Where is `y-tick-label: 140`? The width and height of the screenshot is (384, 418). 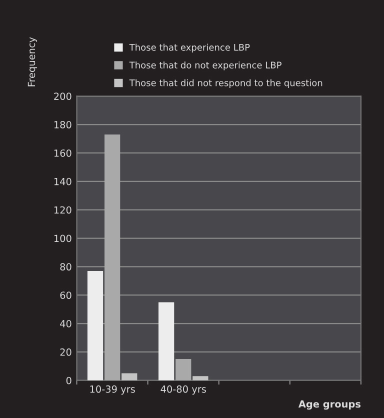
y-tick-label: 140 is located at coordinates (63, 182).